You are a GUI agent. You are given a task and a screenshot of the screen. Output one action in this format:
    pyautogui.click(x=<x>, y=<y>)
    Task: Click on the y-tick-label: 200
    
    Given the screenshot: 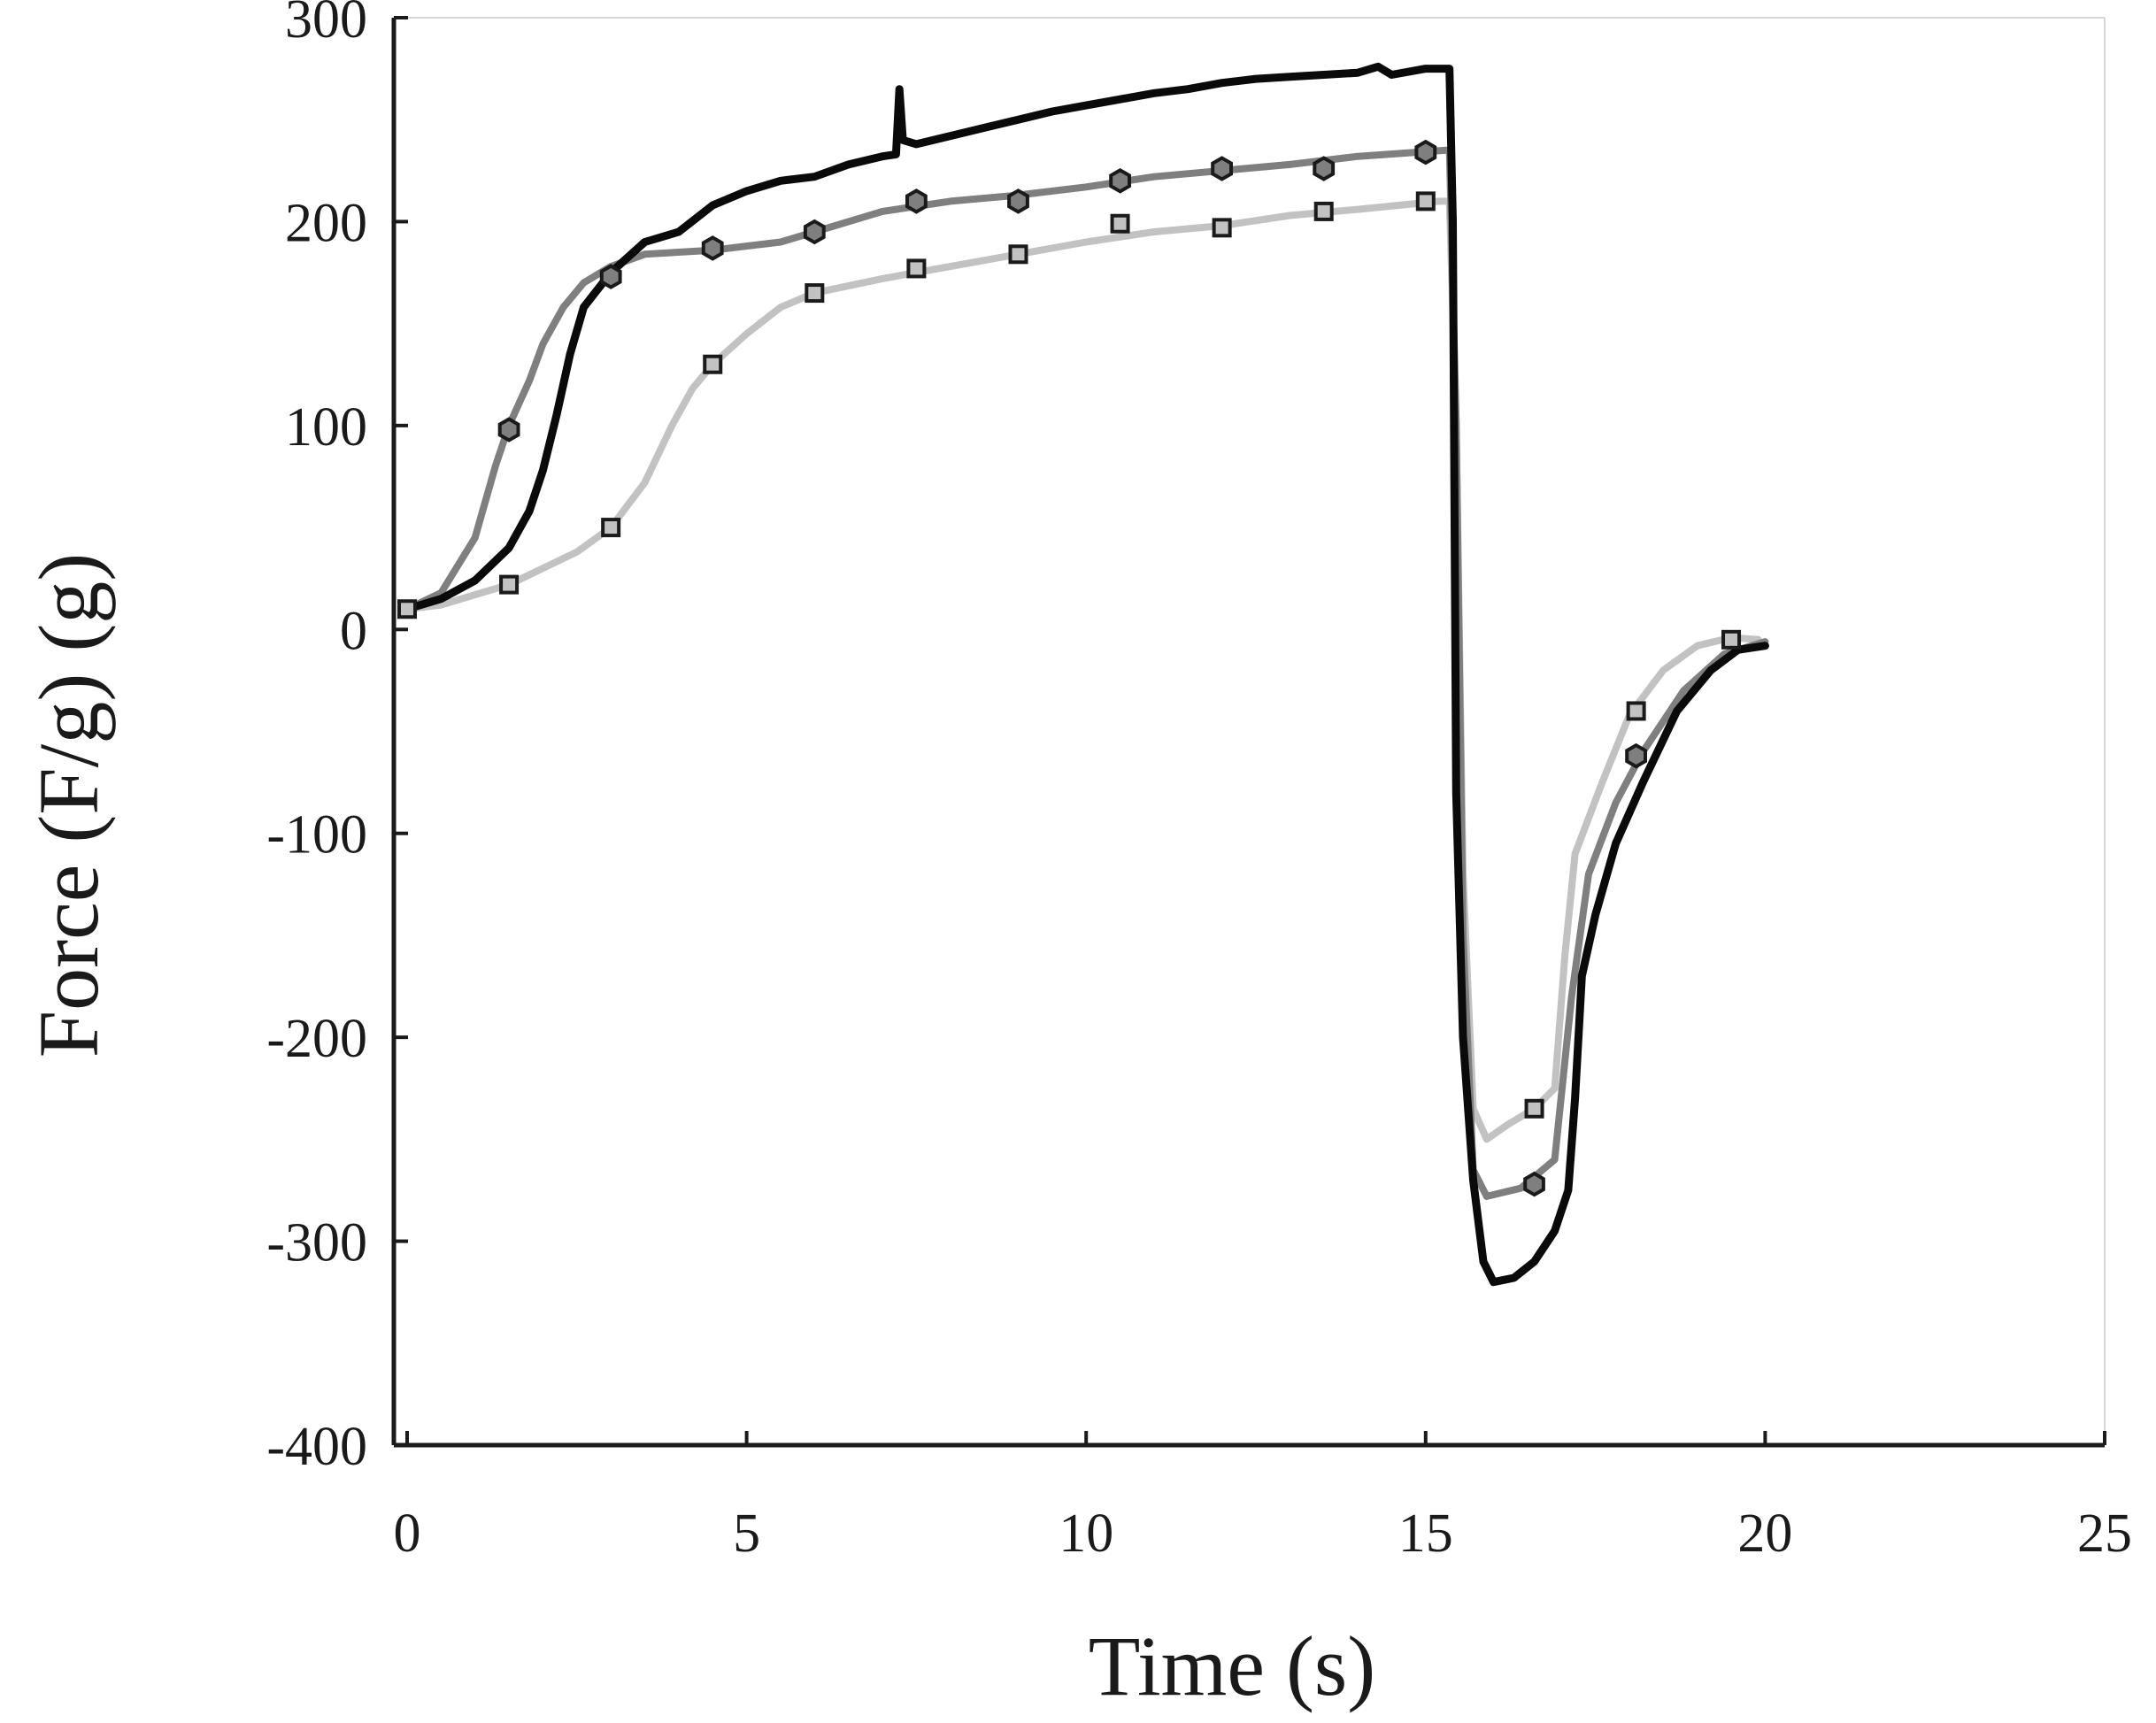 What is the action you would take?
    pyautogui.click(x=326, y=223)
    